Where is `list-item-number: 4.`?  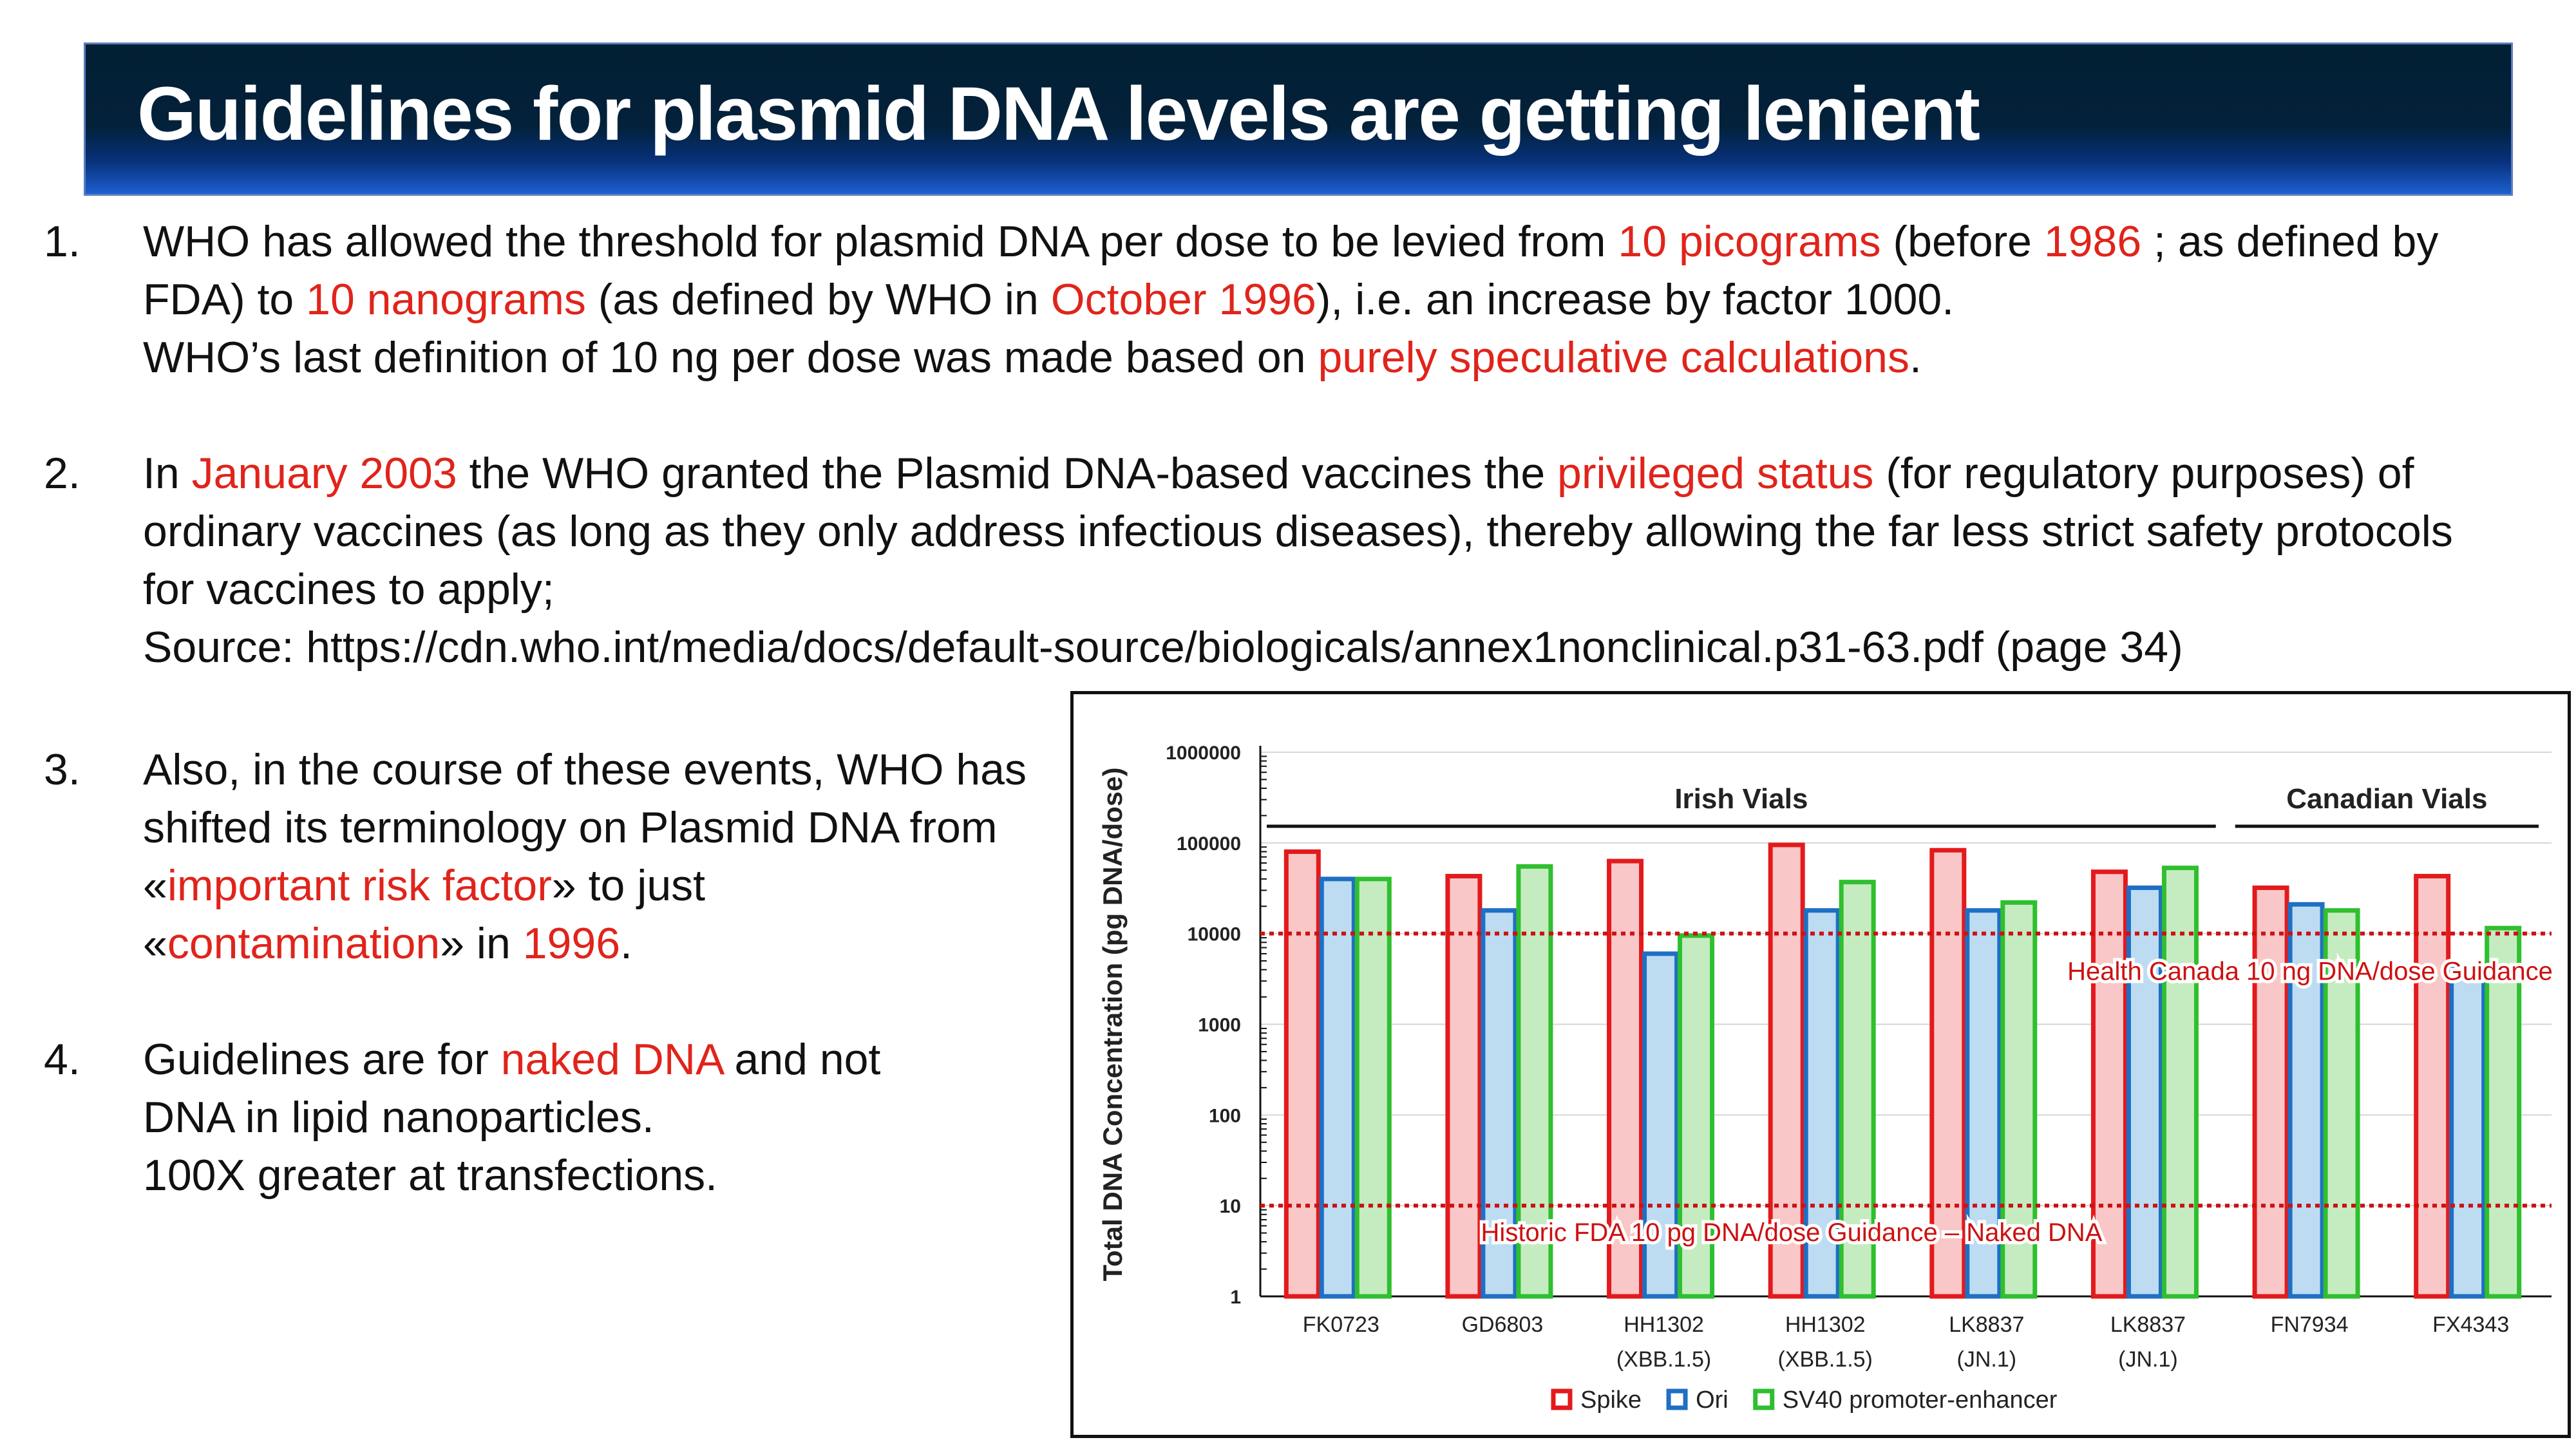 list-item-number: 4. is located at coordinates (62, 1060).